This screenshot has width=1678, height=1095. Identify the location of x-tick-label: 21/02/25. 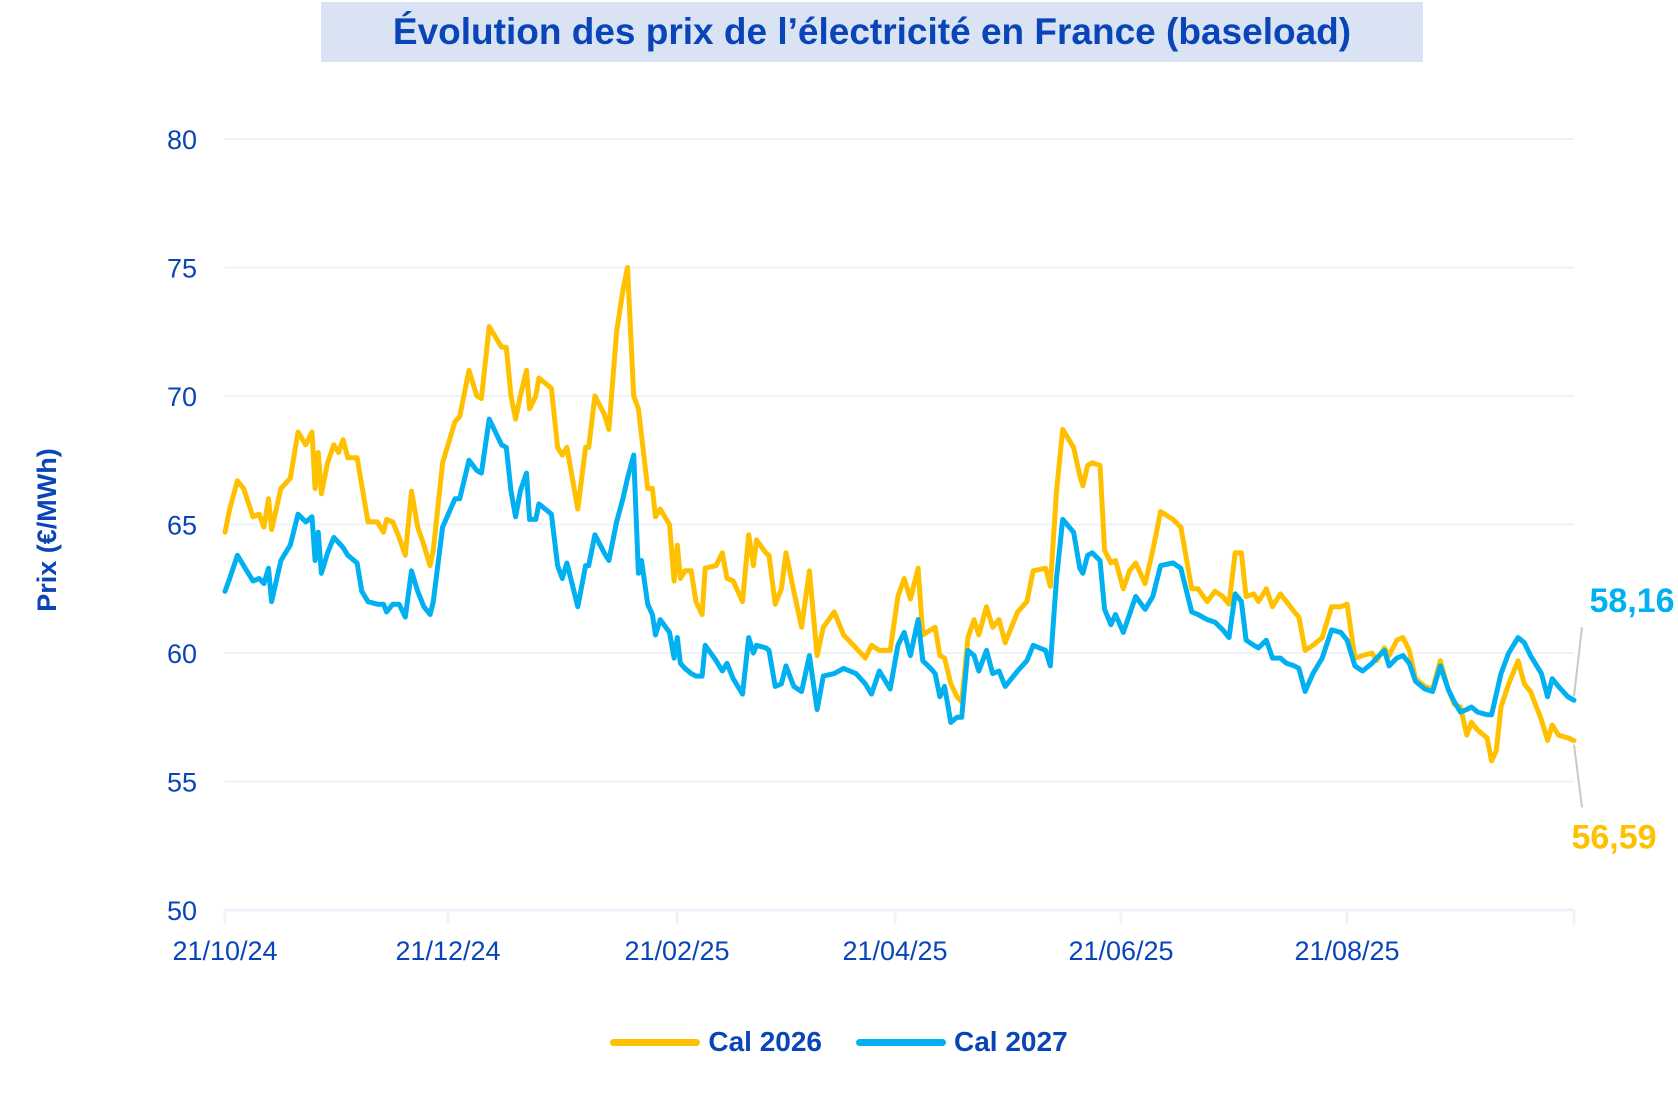
(676, 951).